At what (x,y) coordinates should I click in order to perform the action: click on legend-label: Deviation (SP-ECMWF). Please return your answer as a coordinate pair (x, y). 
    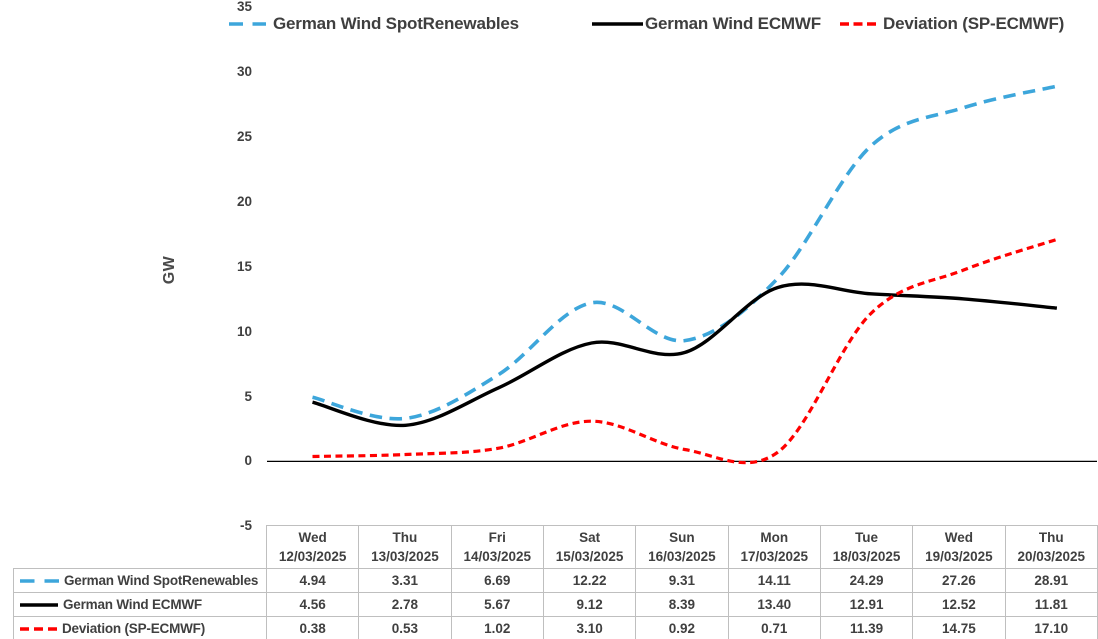
    Looking at the image, I should click on (974, 23).